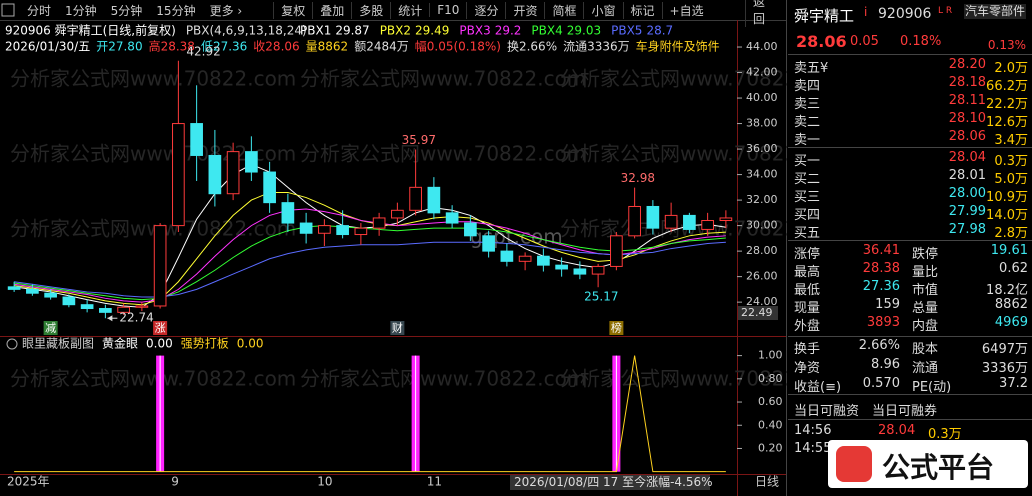 This screenshot has width=1032, height=496. What do you see at coordinates (807, 272) in the screenshot?
I see `stat-label: 最高` at bounding box center [807, 272].